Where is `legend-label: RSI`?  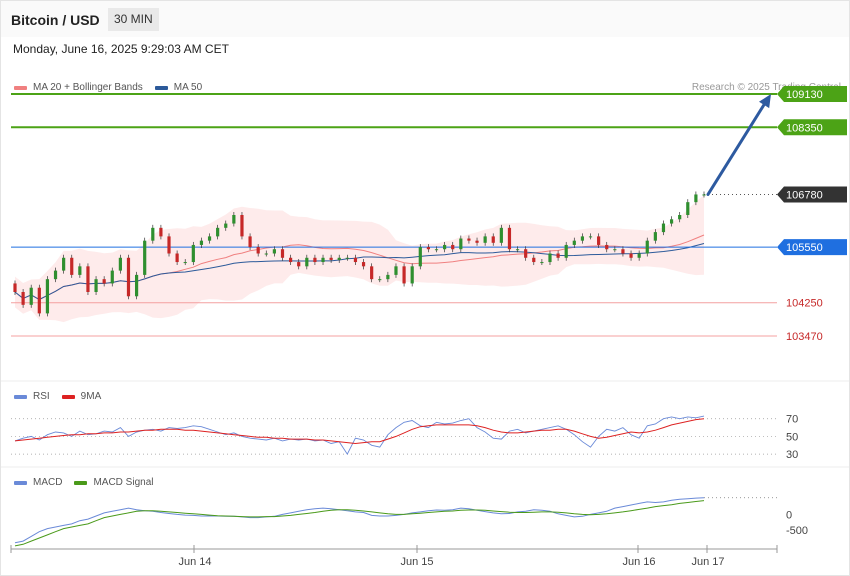
legend-label: RSI is located at coordinates (41, 396).